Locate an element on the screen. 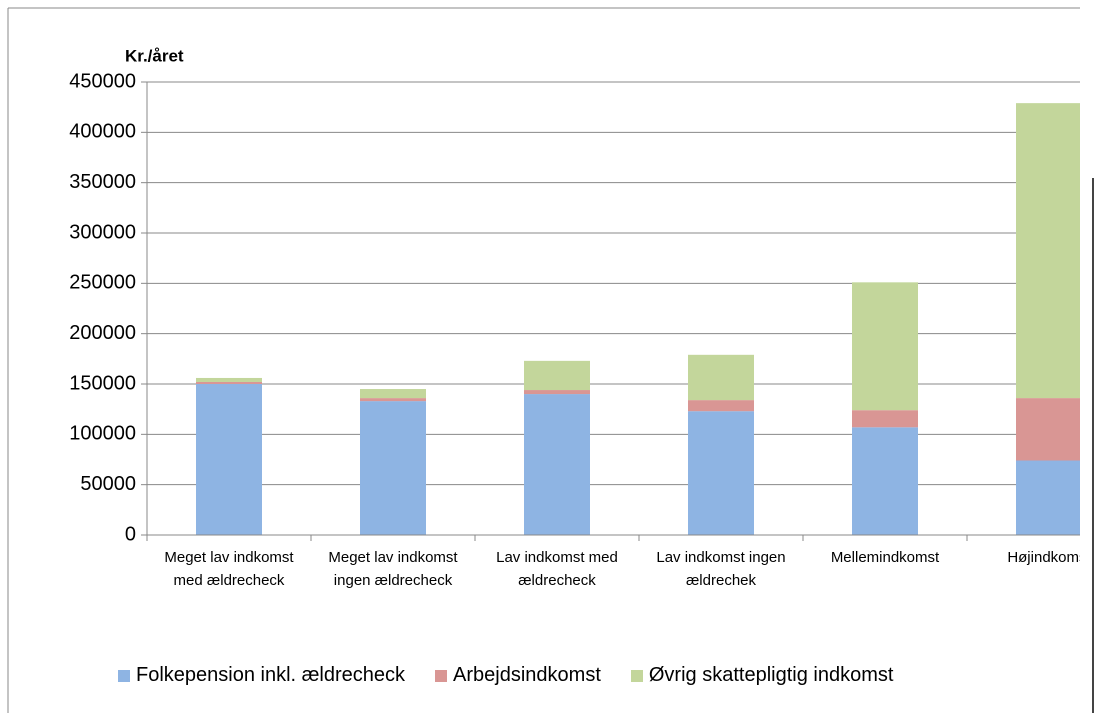  legend-item: Arbejdsindkomst is located at coordinates (518, 675).